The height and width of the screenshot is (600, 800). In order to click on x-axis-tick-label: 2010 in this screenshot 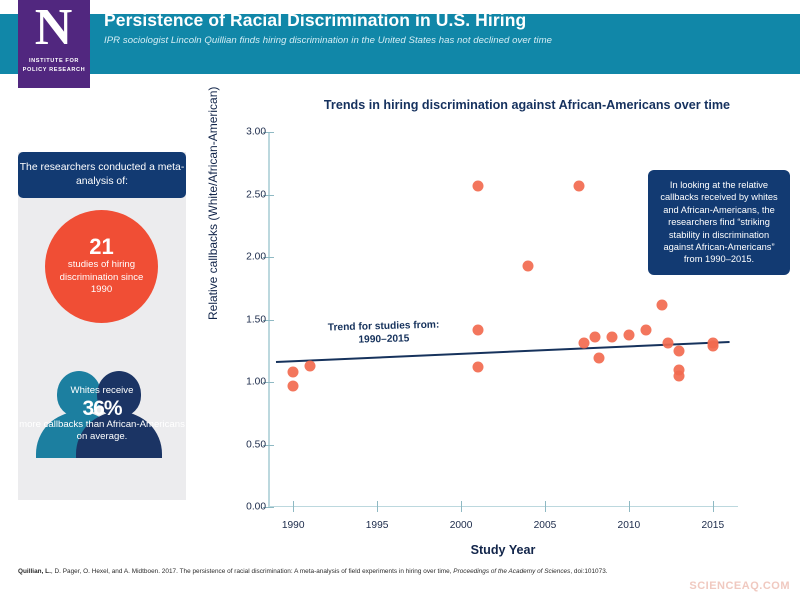, I will do `click(629, 525)`.